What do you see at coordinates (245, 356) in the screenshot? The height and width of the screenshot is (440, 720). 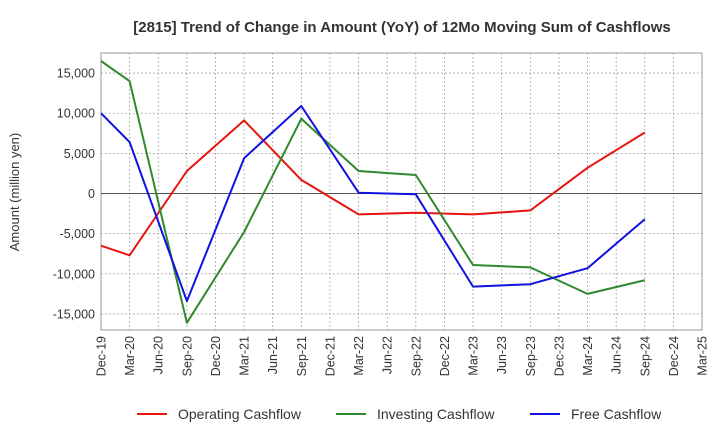 I see `x-tick-label: Mar-21` at bounding box center [245, 356].